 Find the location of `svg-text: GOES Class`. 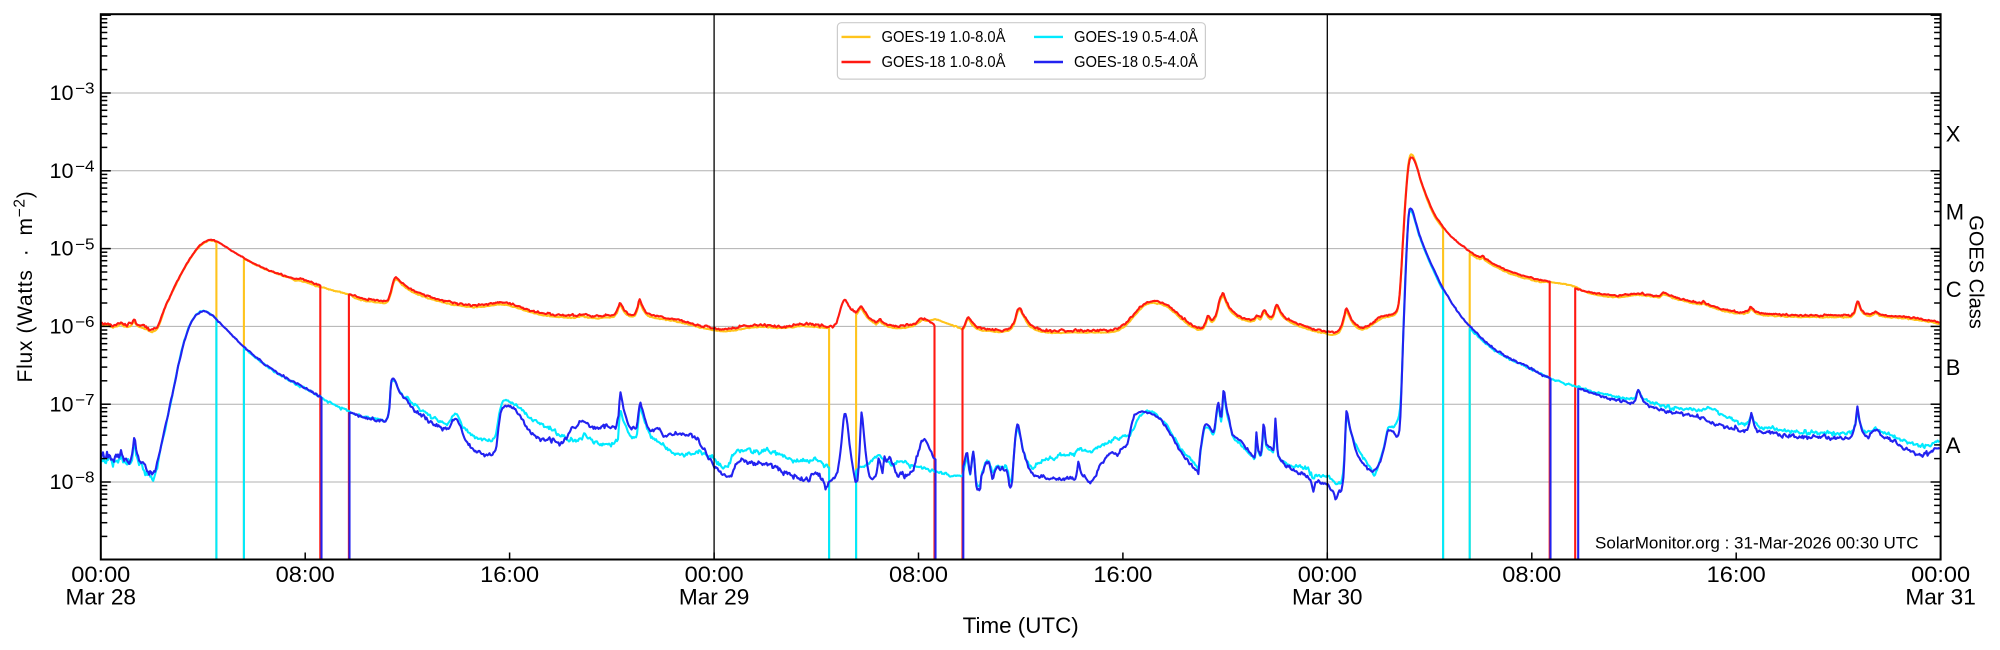

svg-text: GOES Class is located at coordinates (1976, 272).